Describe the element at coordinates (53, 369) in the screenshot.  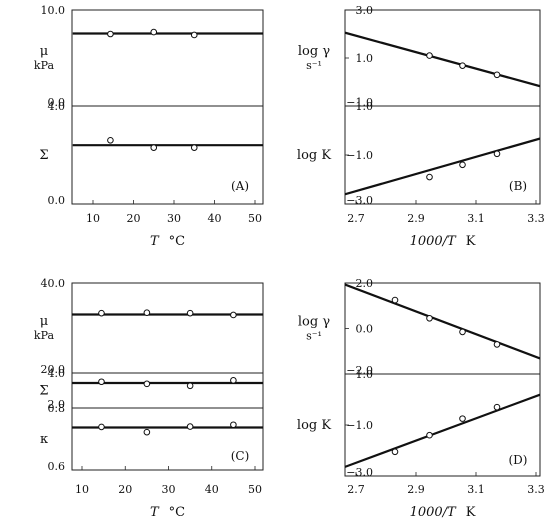
I see `y-tick-label: 20.0` at that location.